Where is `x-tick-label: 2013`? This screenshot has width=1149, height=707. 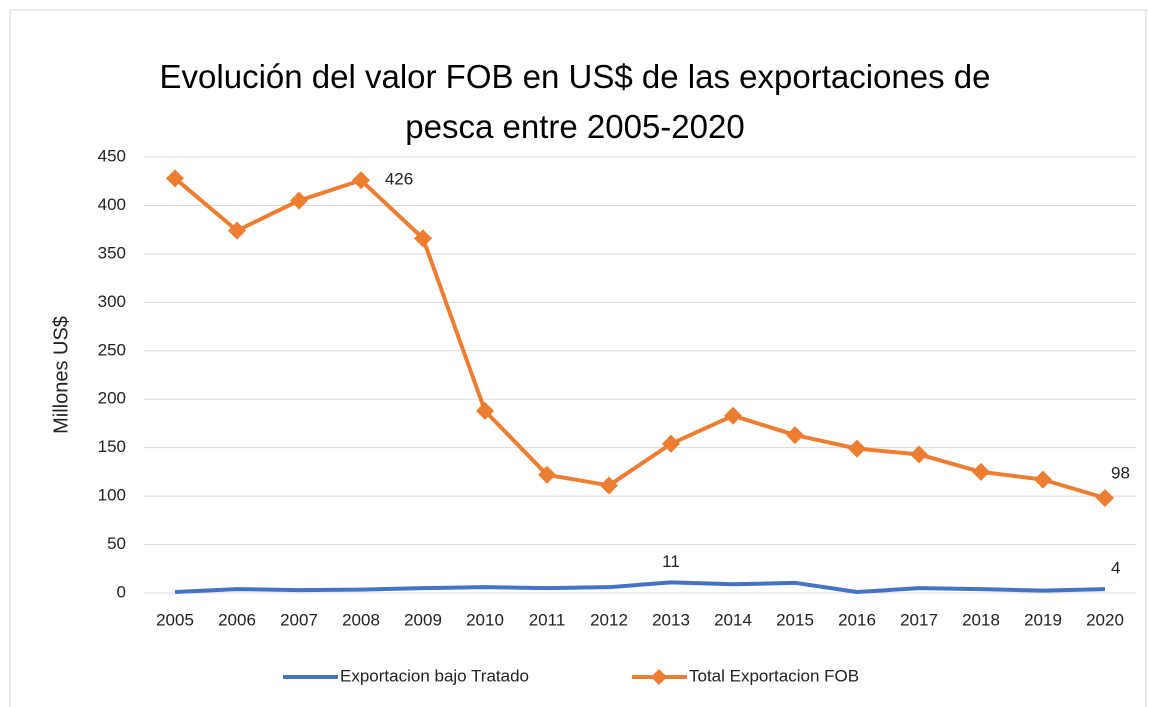
x-tick-label: 2013 is located at coordinates (671, 619).